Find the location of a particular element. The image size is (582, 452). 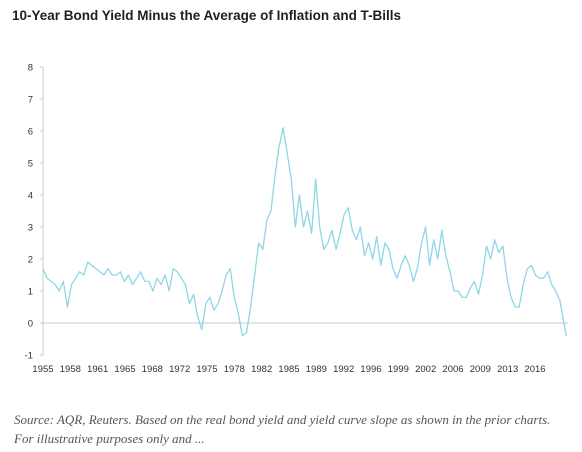

y-tick-label: 1 is located at coordinates (30, 292).